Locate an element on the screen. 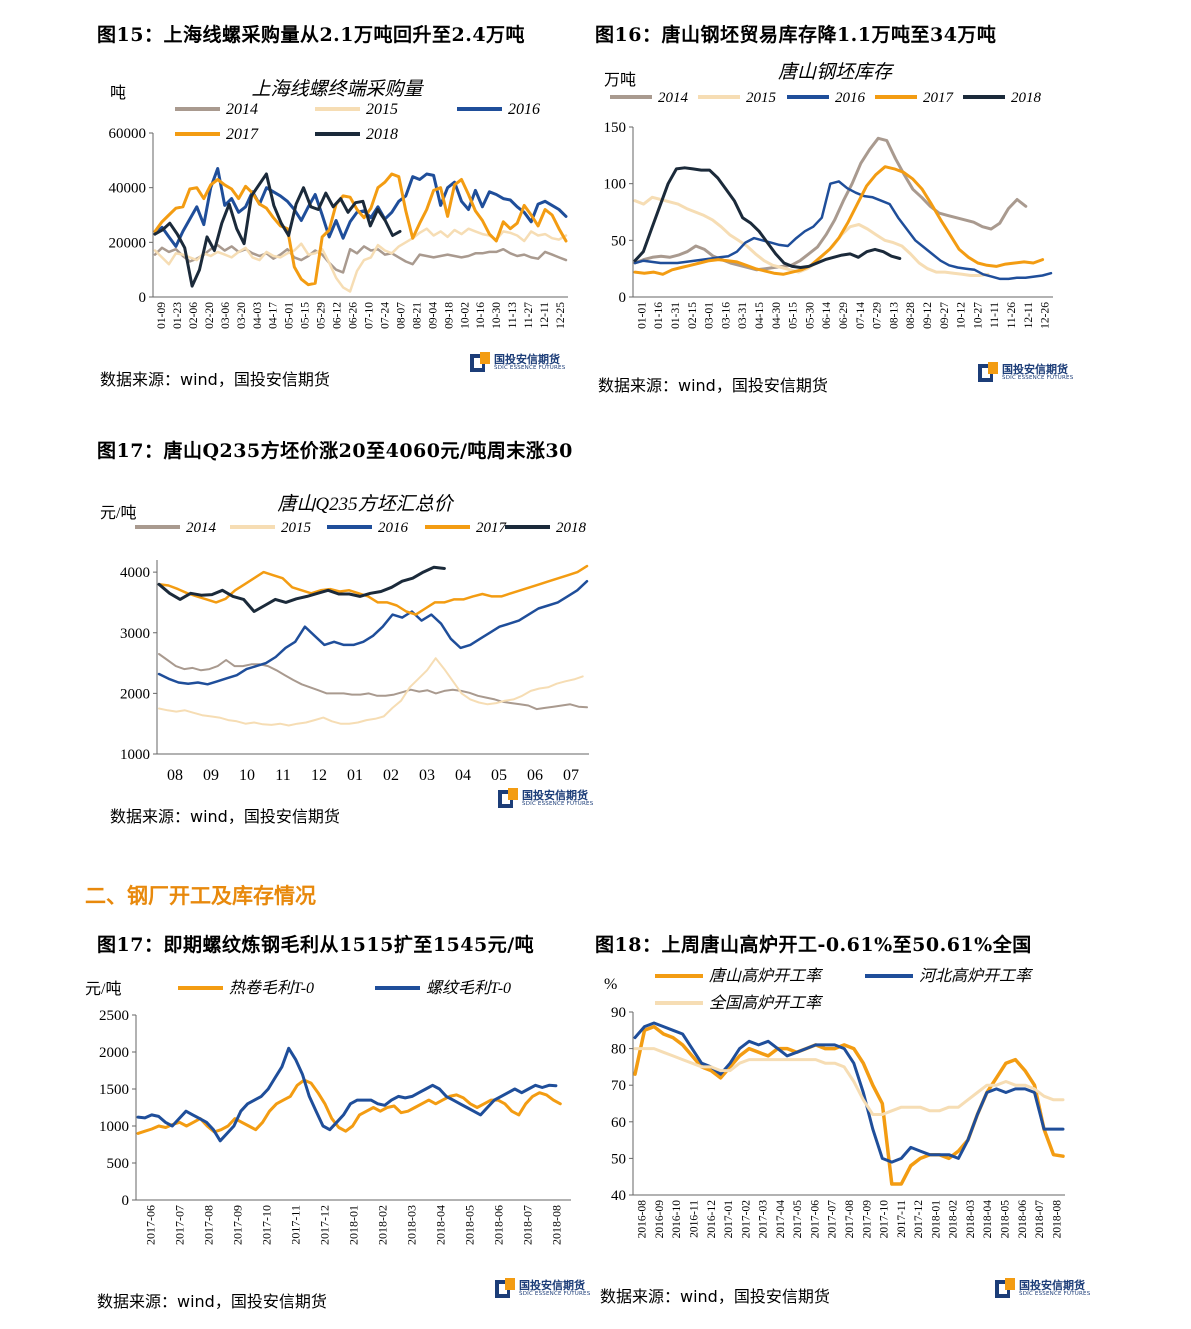 The width and height of the screenshot is (1191, 1329). y-tick-label: 2500 is located at coordinates (114, 1016).